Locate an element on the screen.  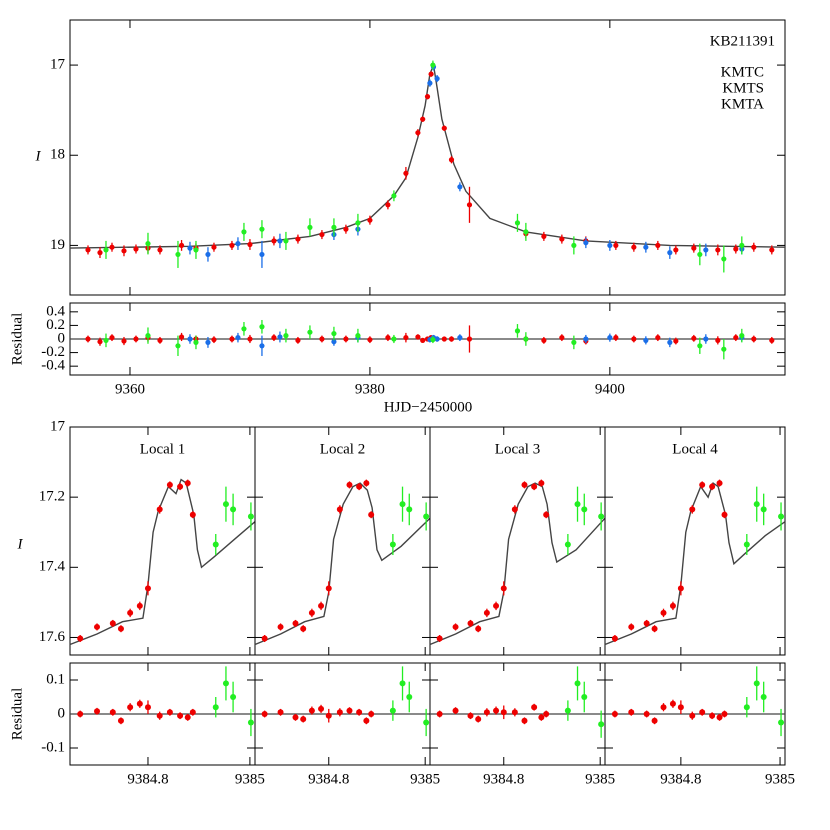
chart-title: KB211391 is located at coordinates (742, 41).